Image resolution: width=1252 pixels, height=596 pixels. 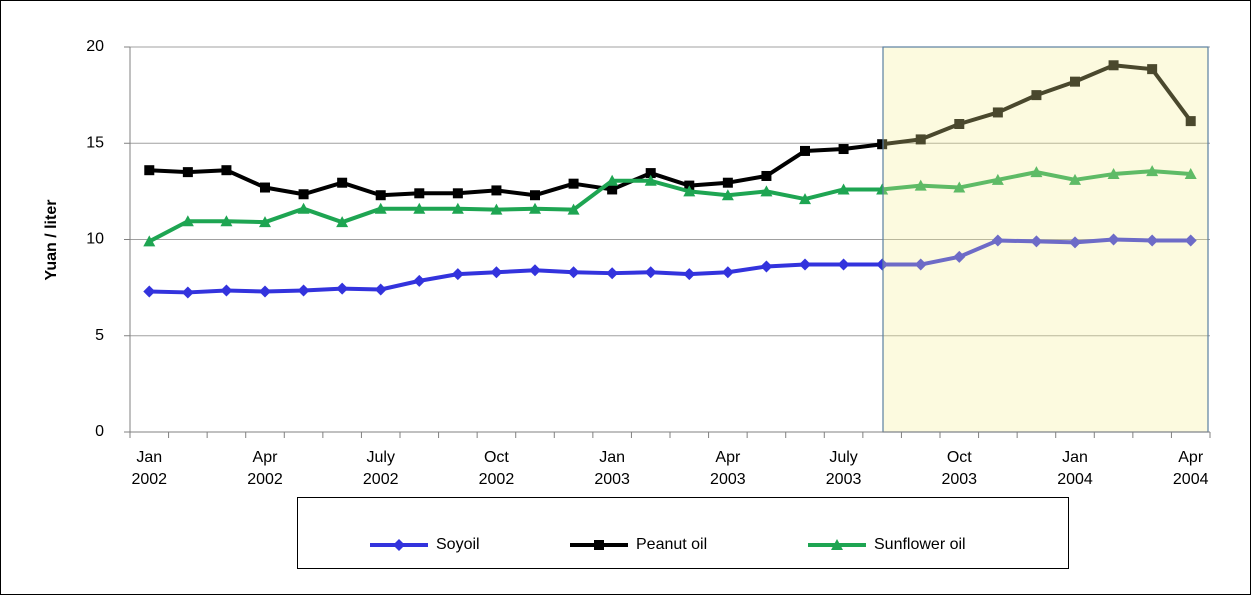 I want to click on y-tick-label: 10, so click(x=95, y=239).